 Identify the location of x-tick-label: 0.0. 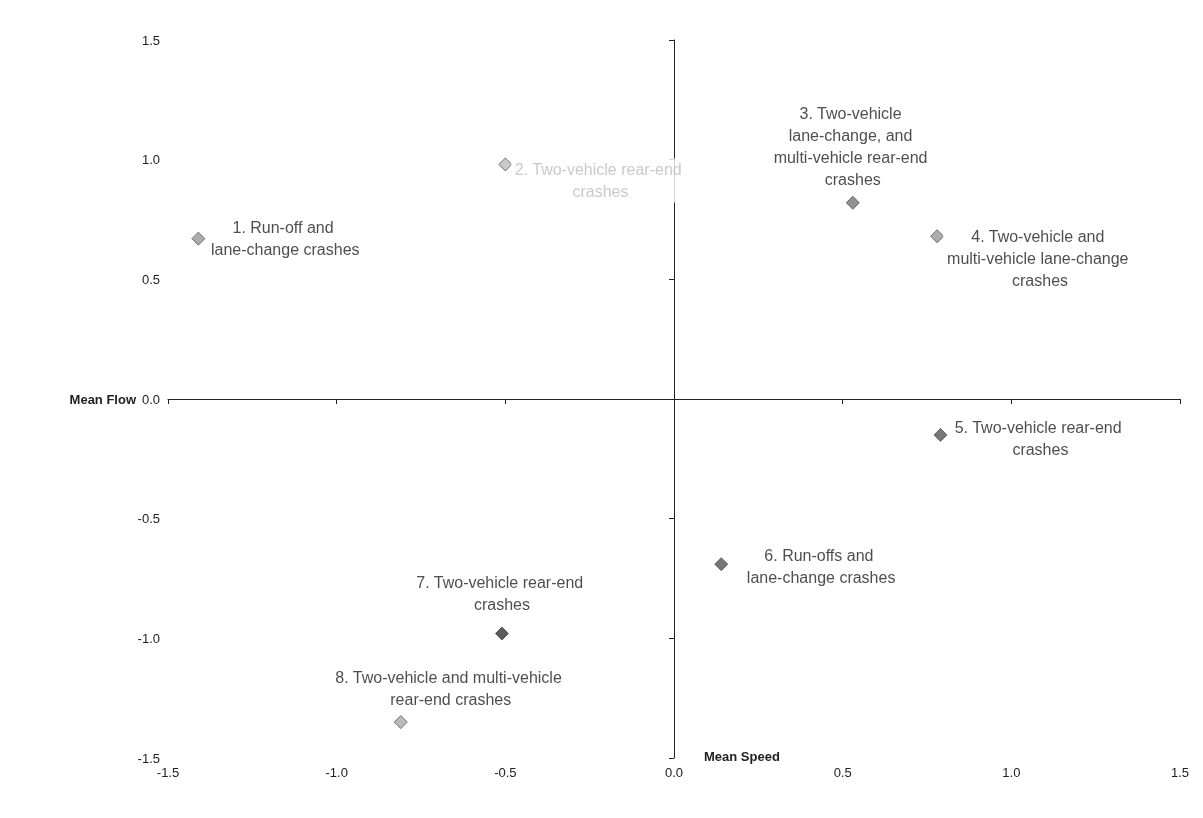
(674, 772).